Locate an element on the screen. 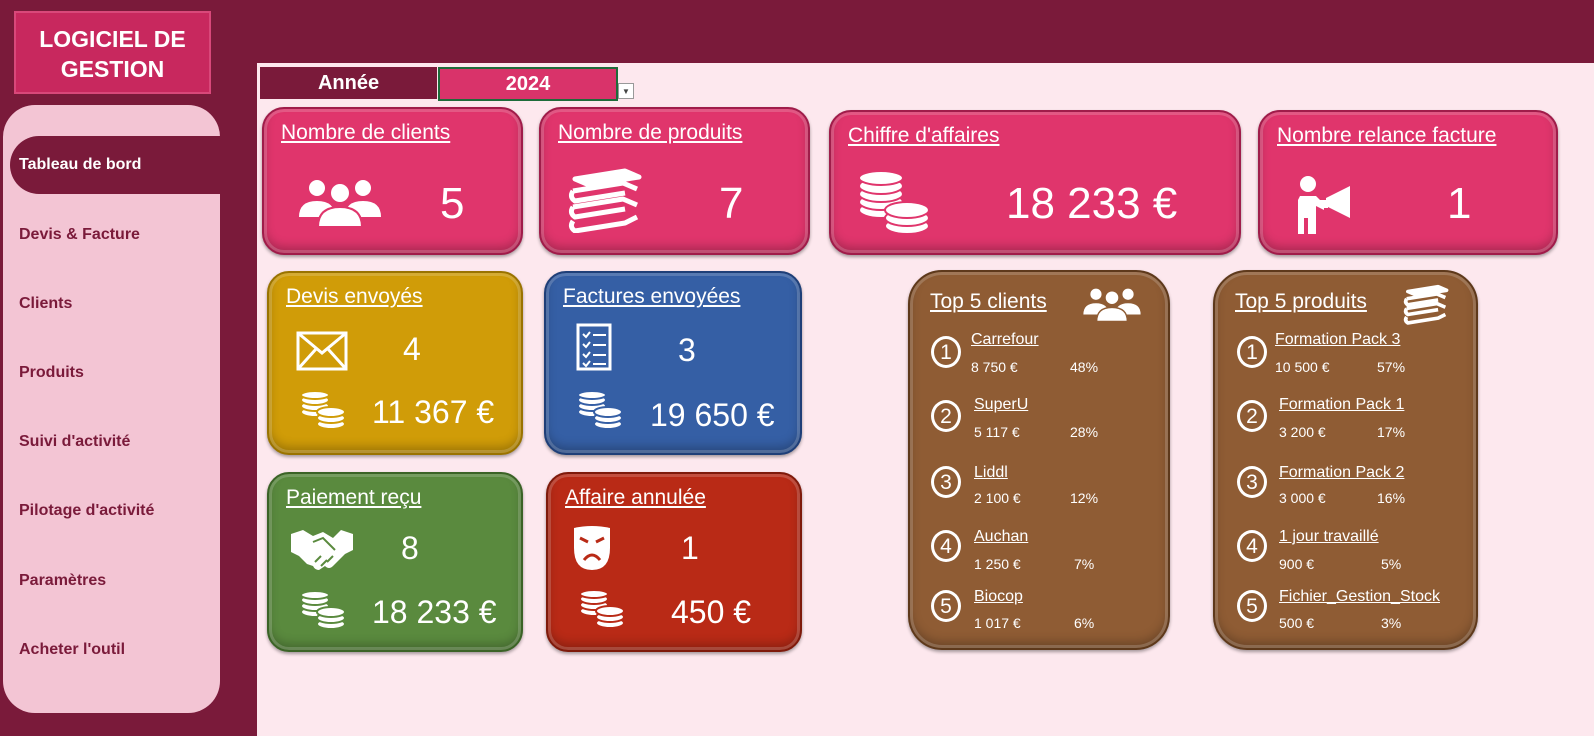  top-client-1-name: Carrefour is located at coordinates (1005, 339).